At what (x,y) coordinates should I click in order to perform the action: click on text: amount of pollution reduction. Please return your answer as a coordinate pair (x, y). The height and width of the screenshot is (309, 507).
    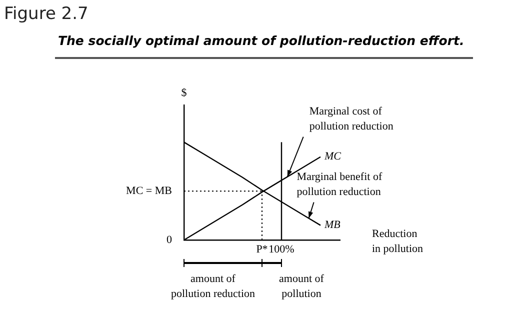
    Looking at the image, I should click on (213, 286).